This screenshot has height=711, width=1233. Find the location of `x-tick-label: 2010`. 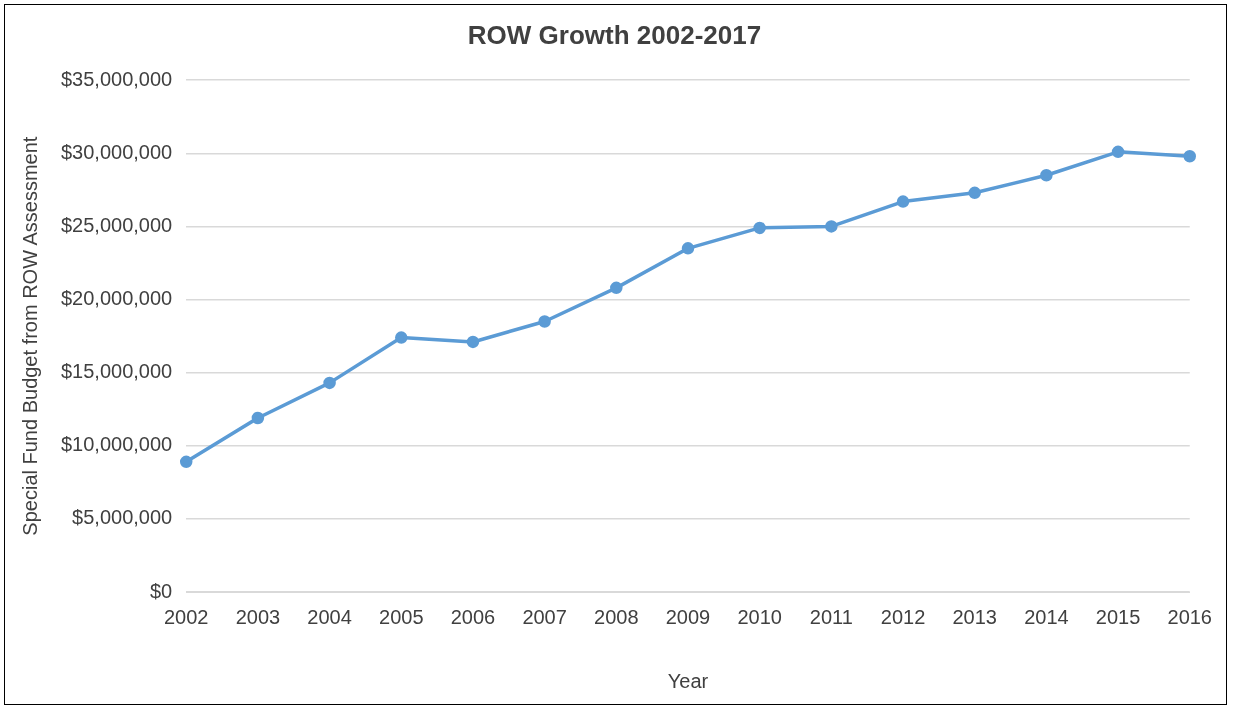

x-tick-label: 2010 is located at coordinates (759, 616).